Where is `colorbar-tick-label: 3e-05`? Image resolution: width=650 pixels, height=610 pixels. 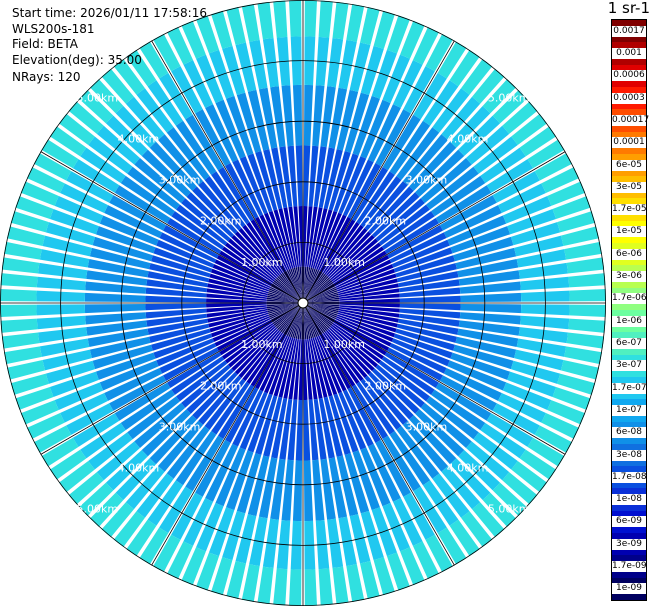
colorbar-tick-label: 3e-05 is located at coordinates (629, 187).